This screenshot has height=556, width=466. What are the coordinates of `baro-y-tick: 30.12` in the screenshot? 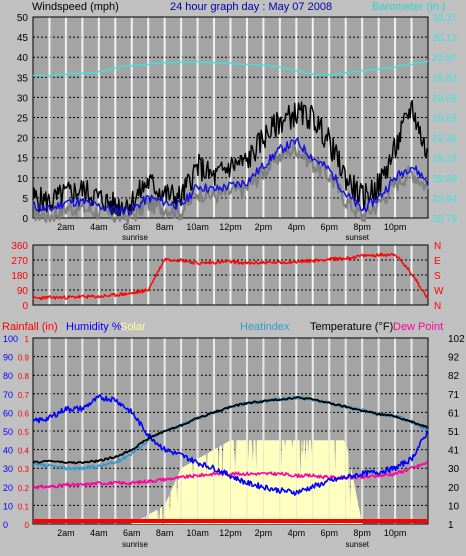 It's located at (444, 38).